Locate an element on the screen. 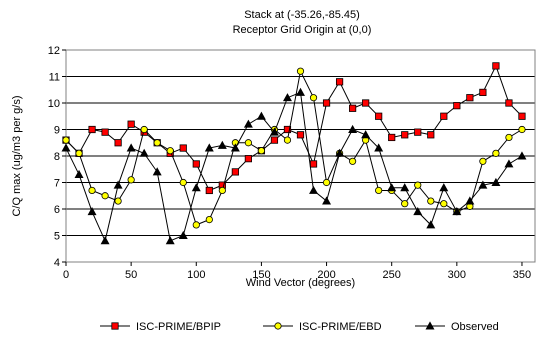  chart-subtitle: Receptor Grid Origin at (0,0) is located at coordinates (302, 30).